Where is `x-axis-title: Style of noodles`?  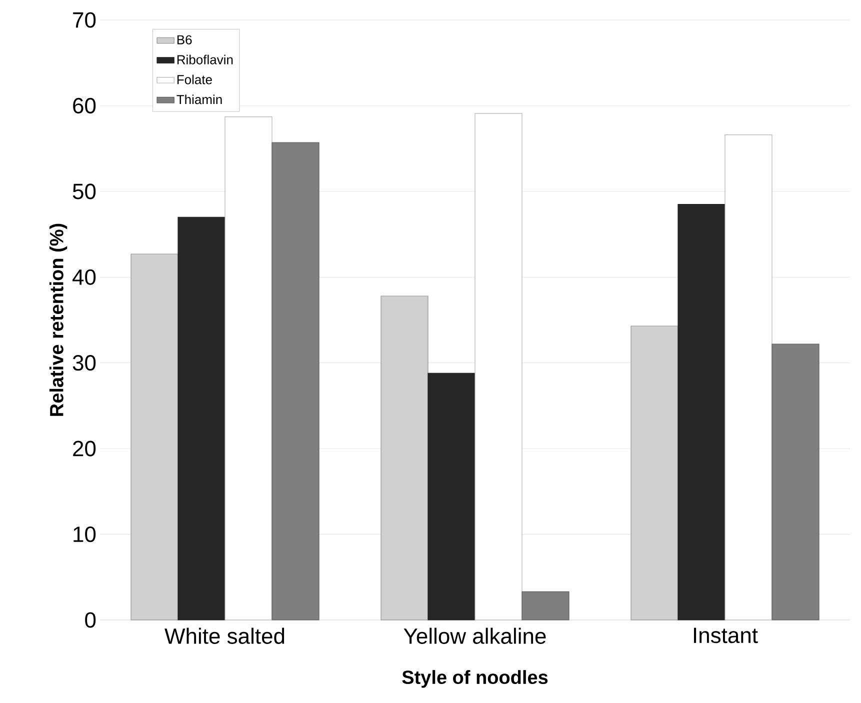
x-axis-title: Style of noodles is located at coordinates (475, 679).